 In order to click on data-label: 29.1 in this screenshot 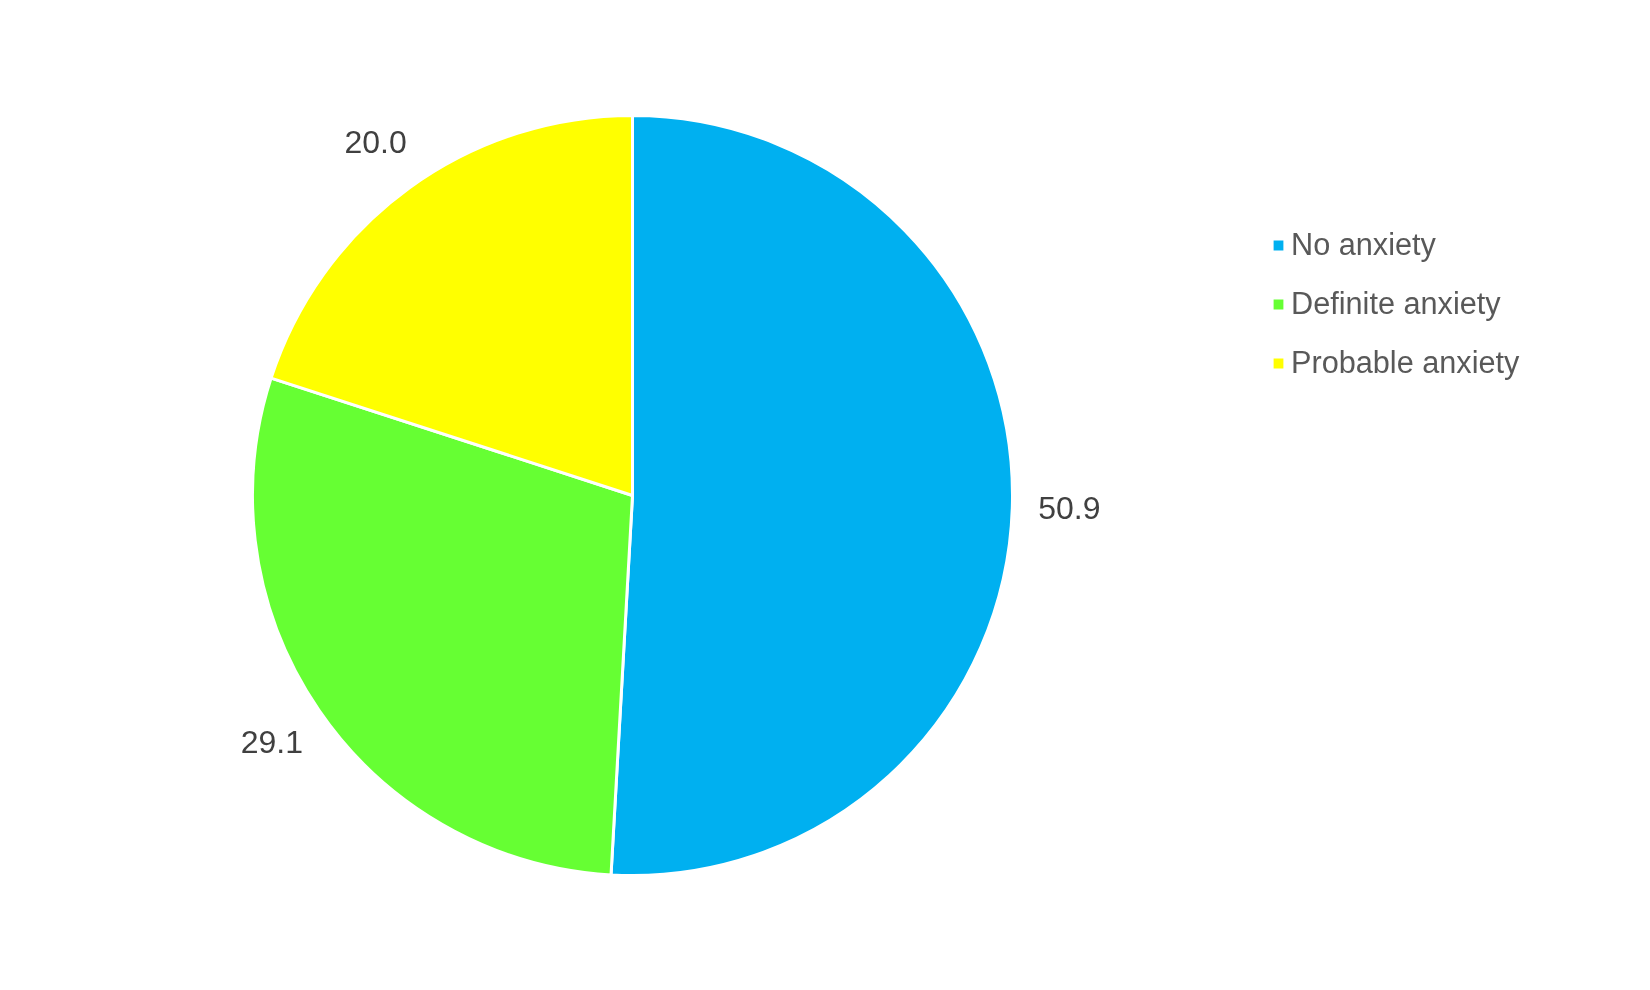, I will do `click(271, 742)`.